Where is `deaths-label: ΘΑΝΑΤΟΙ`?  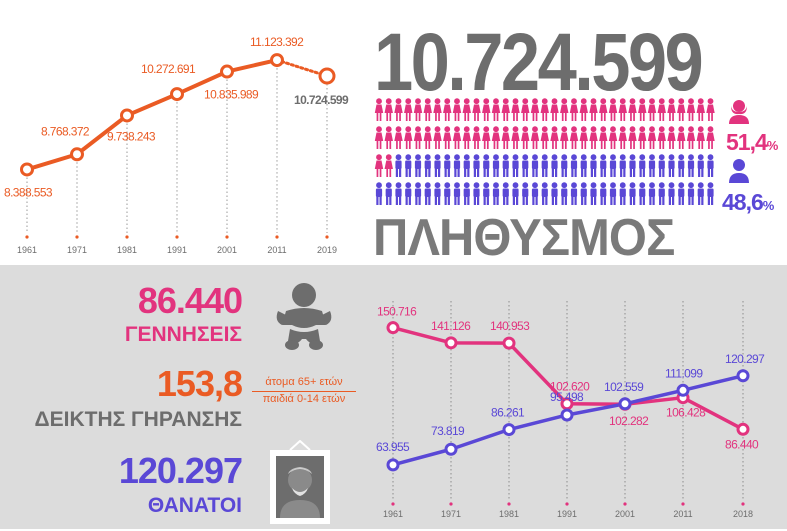
deaths-label: ΘΑΝΑΤΟΙ is located at coordinates (194, 505).